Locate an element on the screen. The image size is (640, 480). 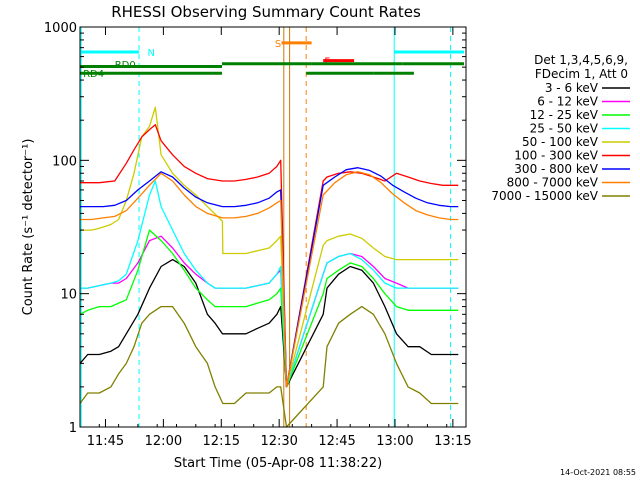
legend-label-3: 25 - 50 keV is located at coordinates (564, 129).